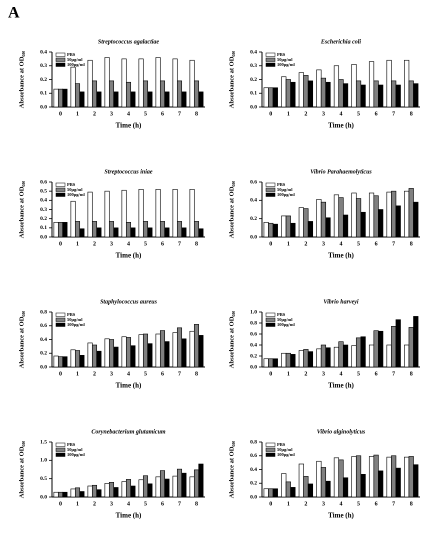  What do you see at coordinates (77, 244) in the screenshot?
I see `x-tick-label: 1` at bounding box center [77, 244].